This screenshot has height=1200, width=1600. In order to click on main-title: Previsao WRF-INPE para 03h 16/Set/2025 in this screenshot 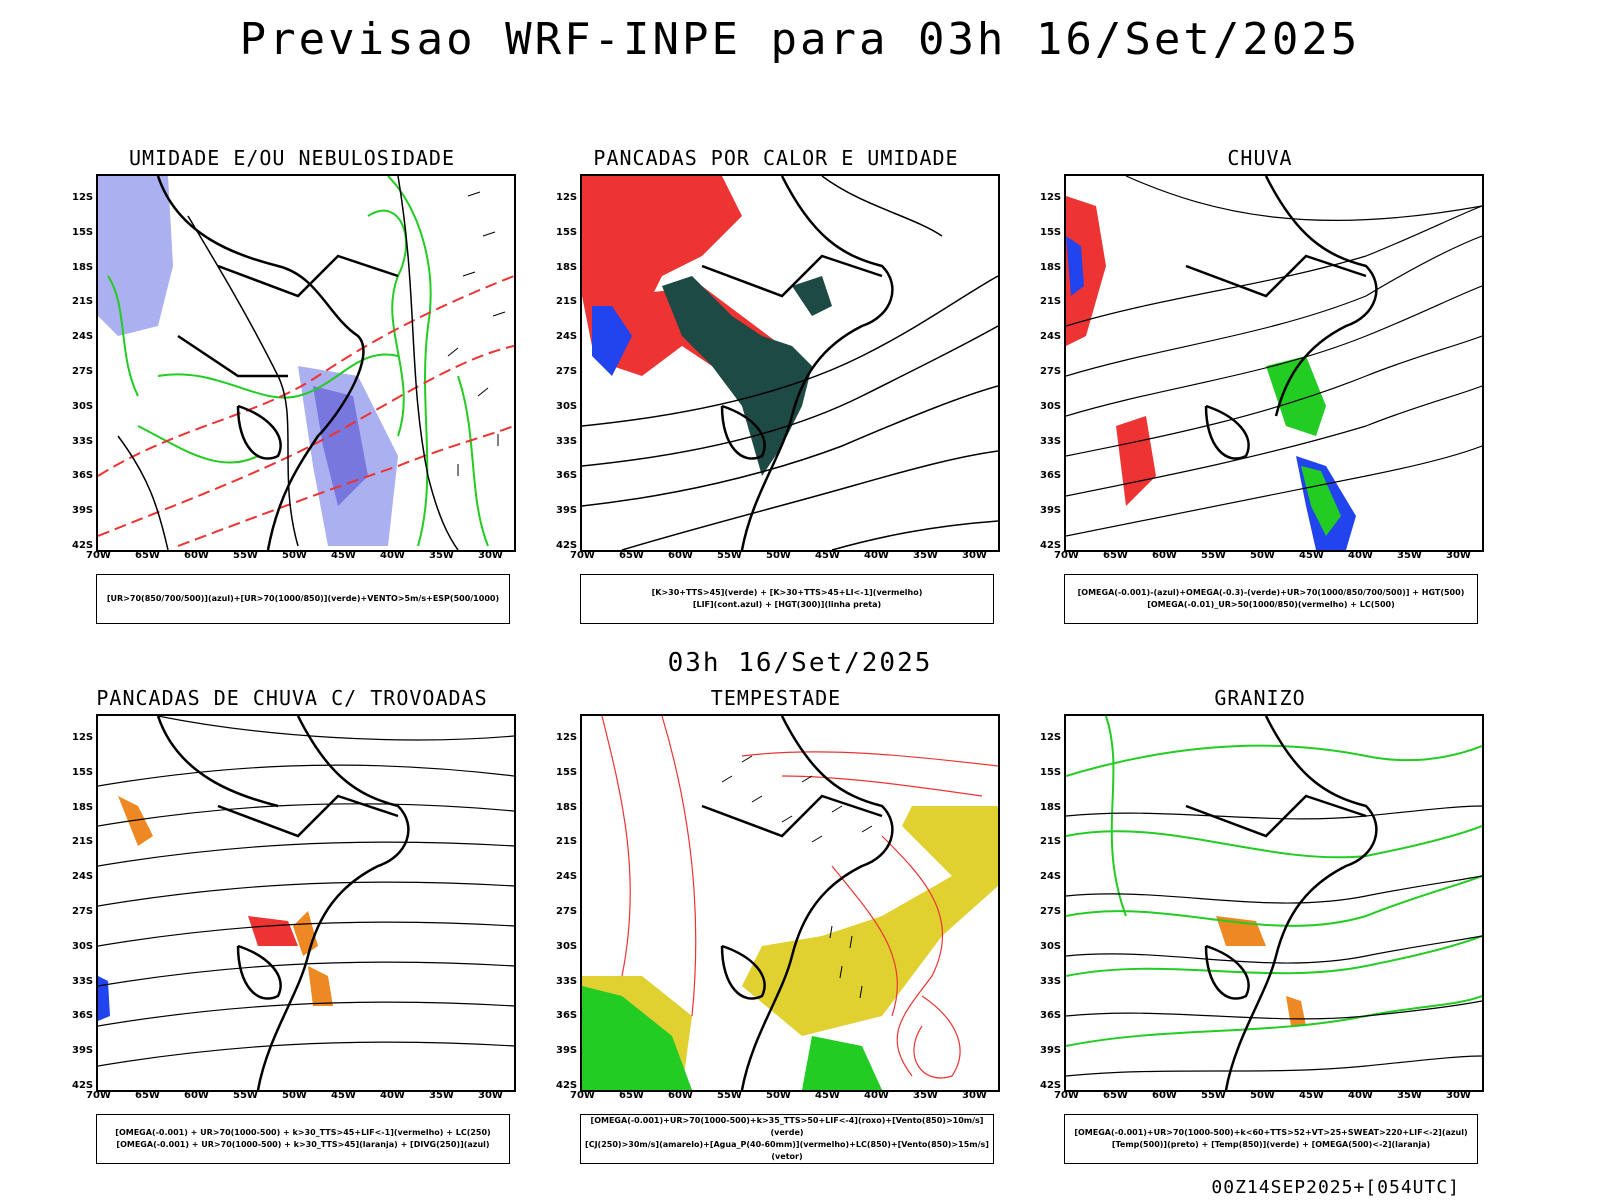, I will do `click(800, 39)`.